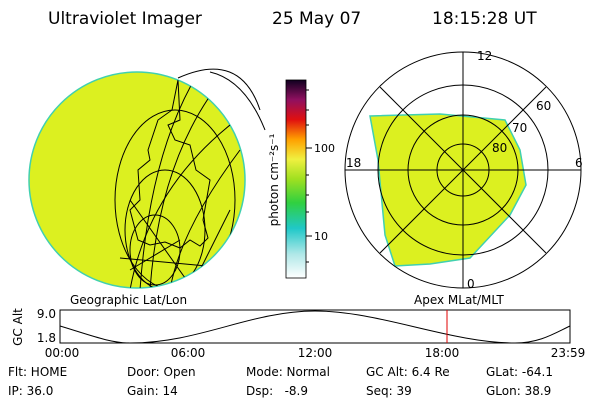 This screenshot has height=400, width=600. What do you see at coordinates (324, 148) in the screenshot?
I see `colorbar-tick: 100` at bounding box center [324, 148].